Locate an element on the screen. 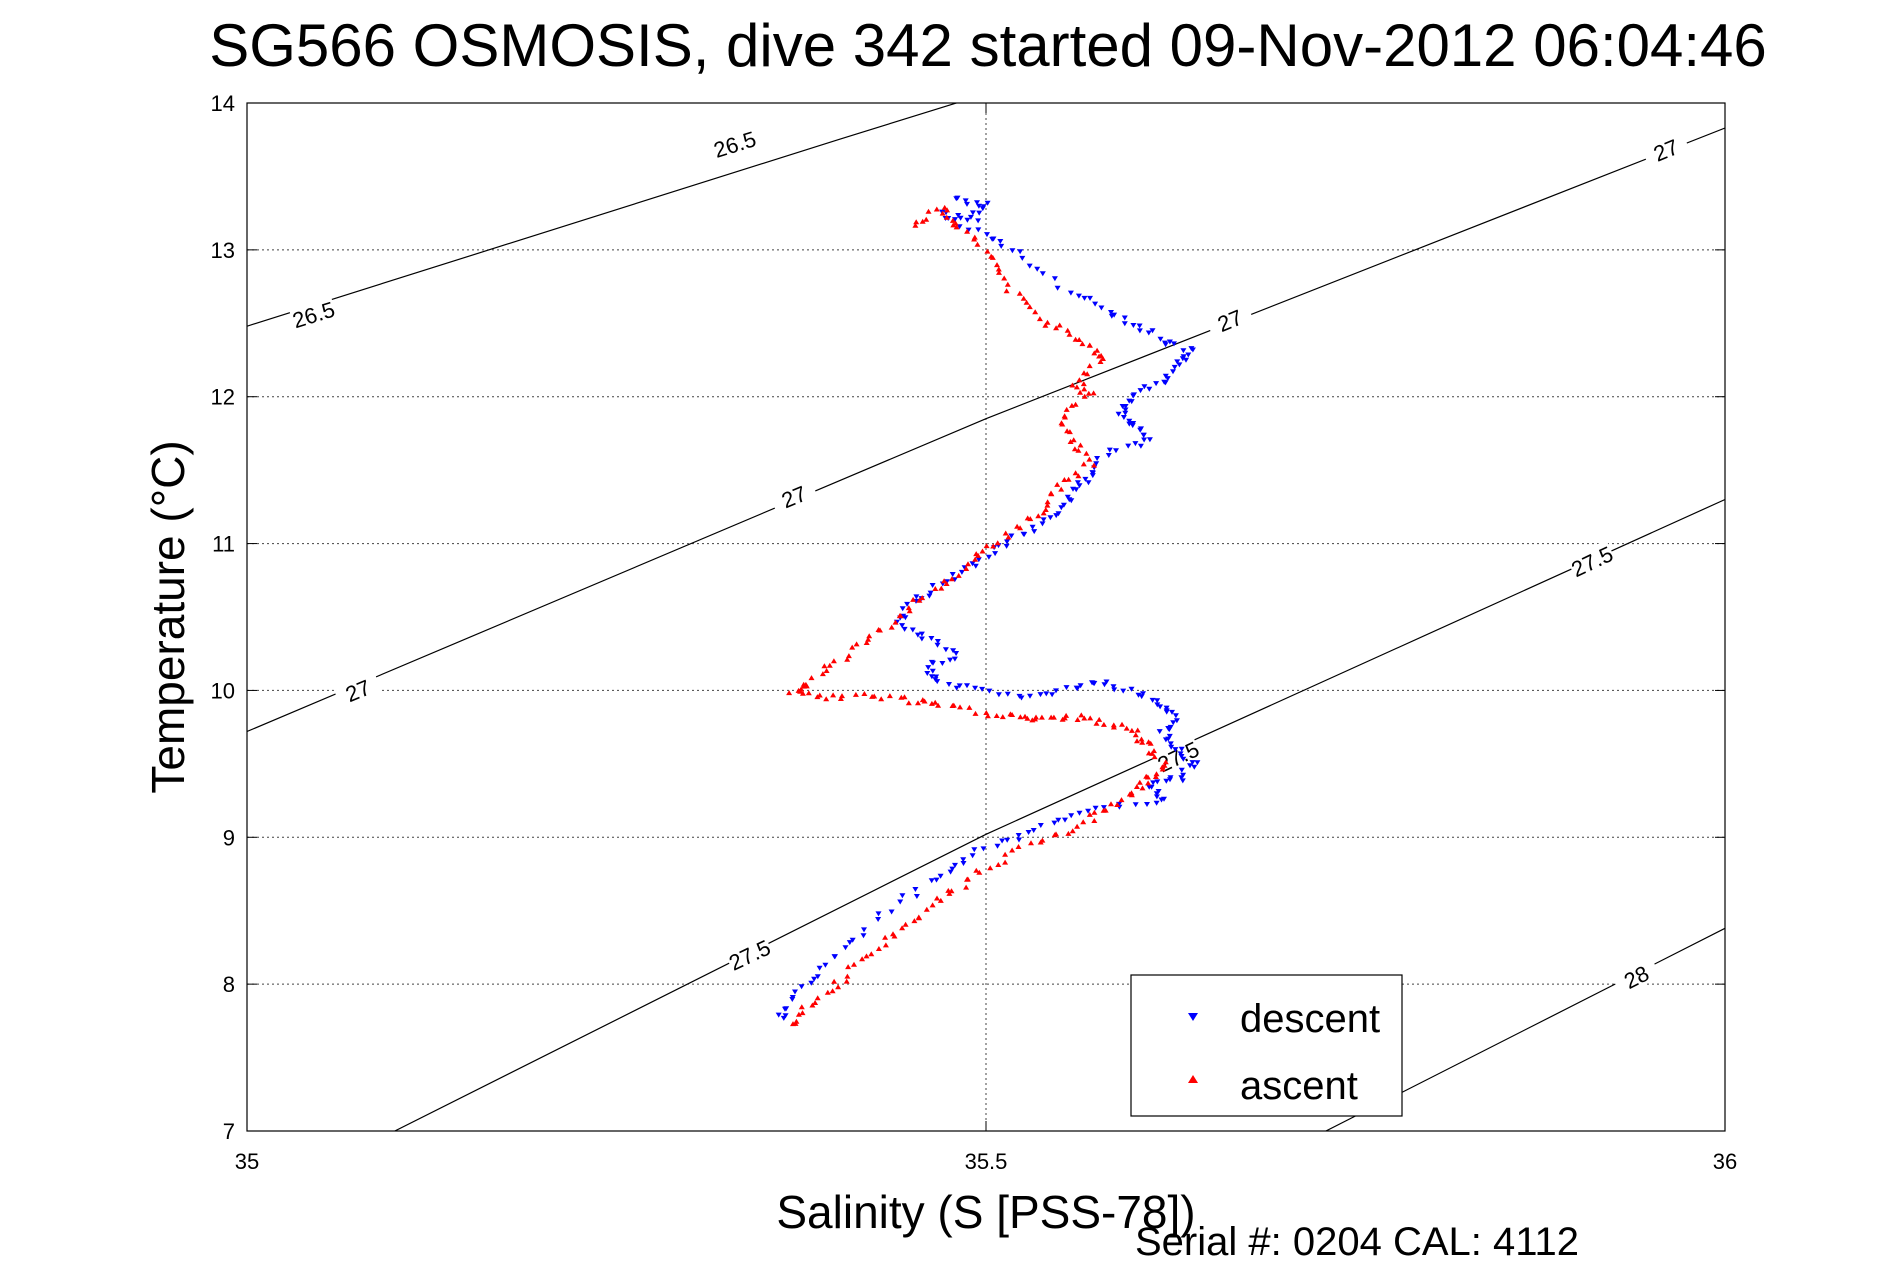 The height and width of the screenshot is (1262, 1891). legend-marker-ascent is located at coordinates (1193, 1079).